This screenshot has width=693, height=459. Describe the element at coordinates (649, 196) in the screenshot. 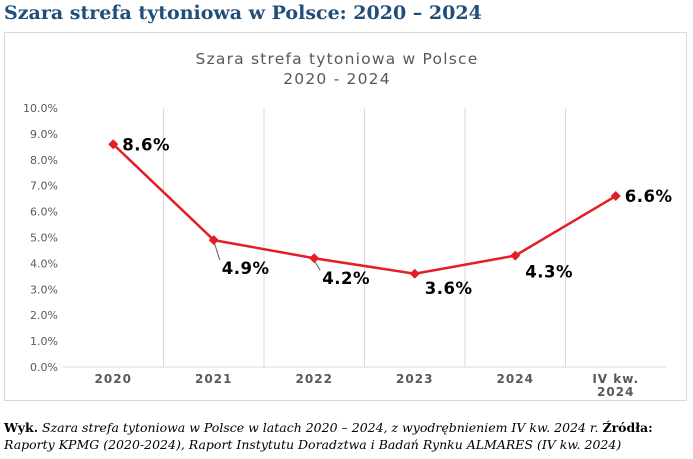

I see `data-label: 6.6%` at that location.